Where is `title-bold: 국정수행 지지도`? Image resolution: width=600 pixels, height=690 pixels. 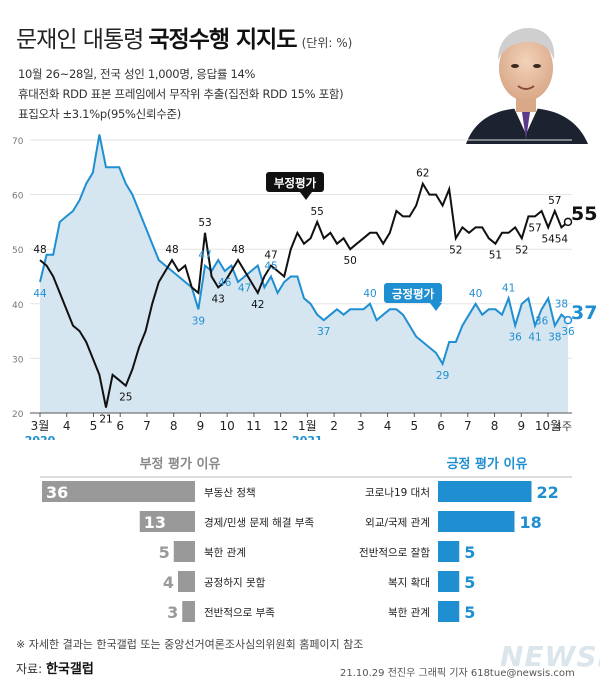 title-bold: 국정수행 지지도 is located at coordinates (222, 40).